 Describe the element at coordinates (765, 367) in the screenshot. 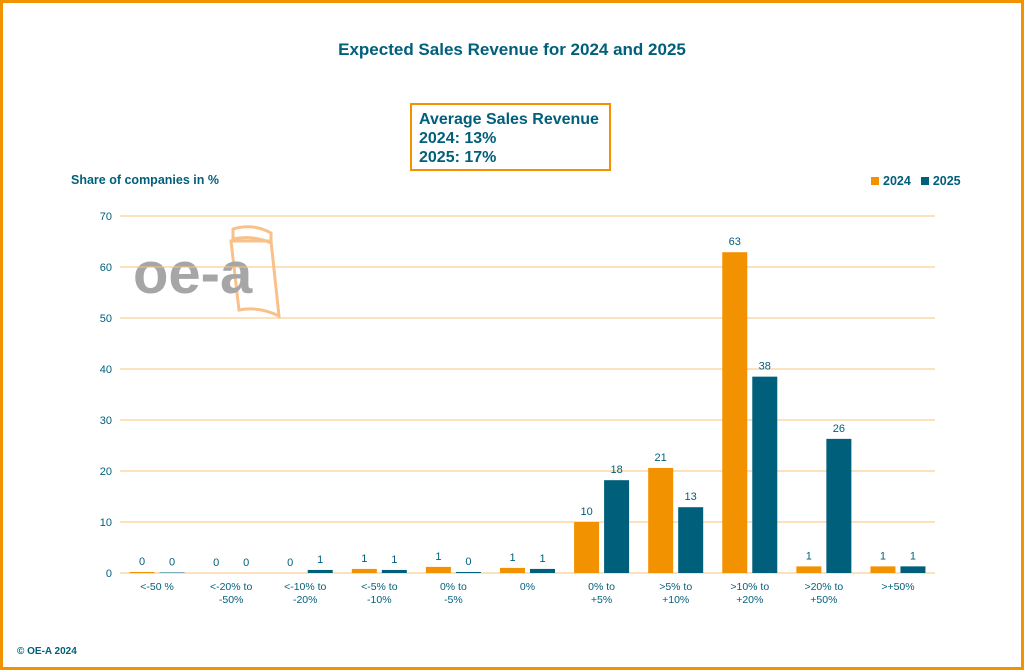

I see `data-label: 38` at that location.